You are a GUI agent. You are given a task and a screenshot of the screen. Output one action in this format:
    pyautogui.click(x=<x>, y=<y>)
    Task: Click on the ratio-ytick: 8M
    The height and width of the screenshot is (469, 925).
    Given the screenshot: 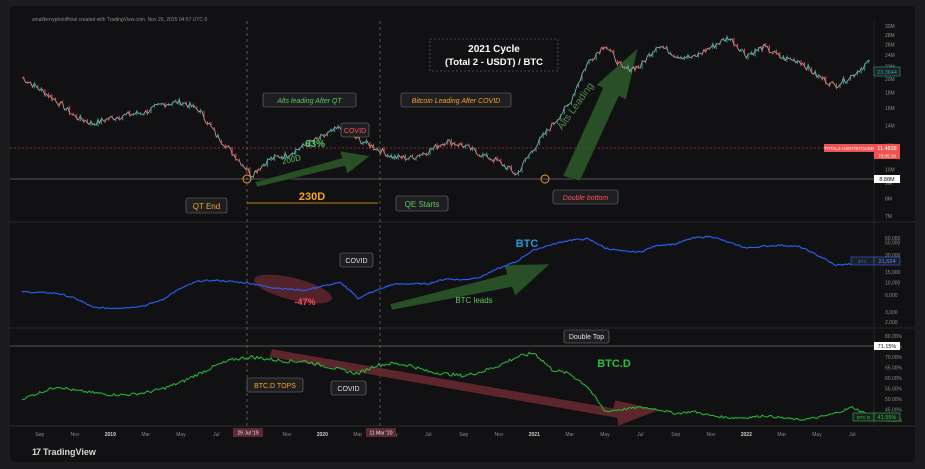 What is the action you would take?
    pyautogui.click(x=888, y=200)
    